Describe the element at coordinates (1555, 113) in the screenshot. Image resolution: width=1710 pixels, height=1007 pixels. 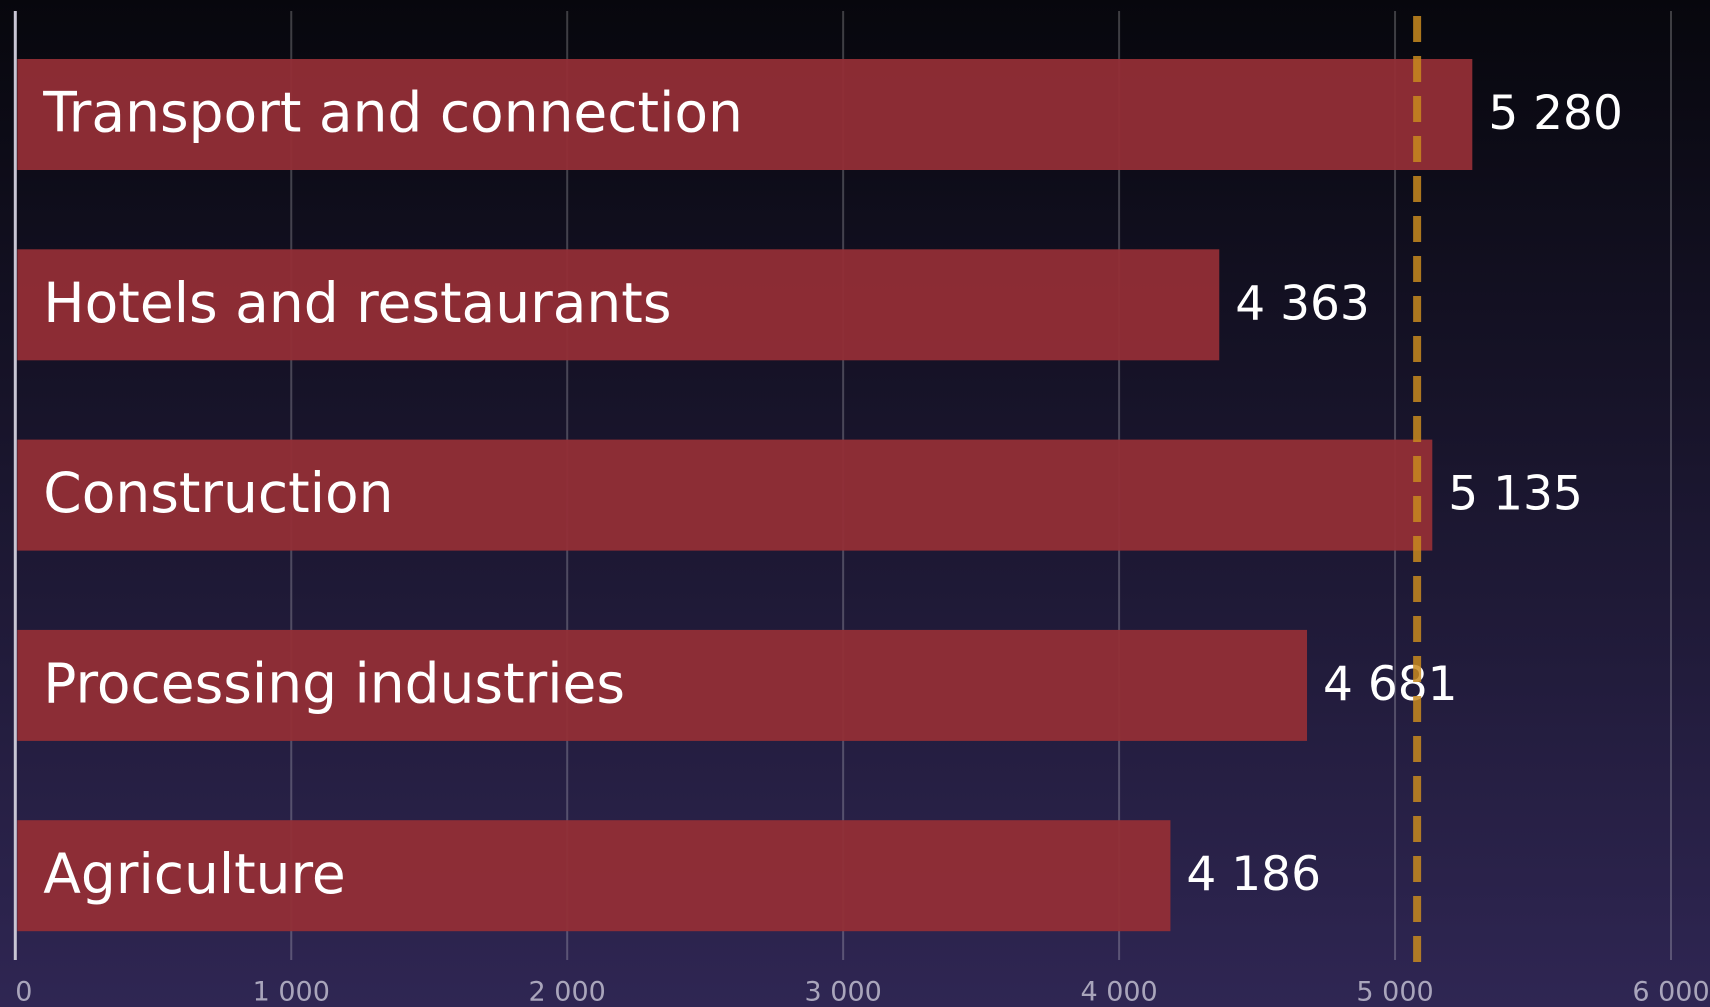
I see `value-label: 5 280` at that location.